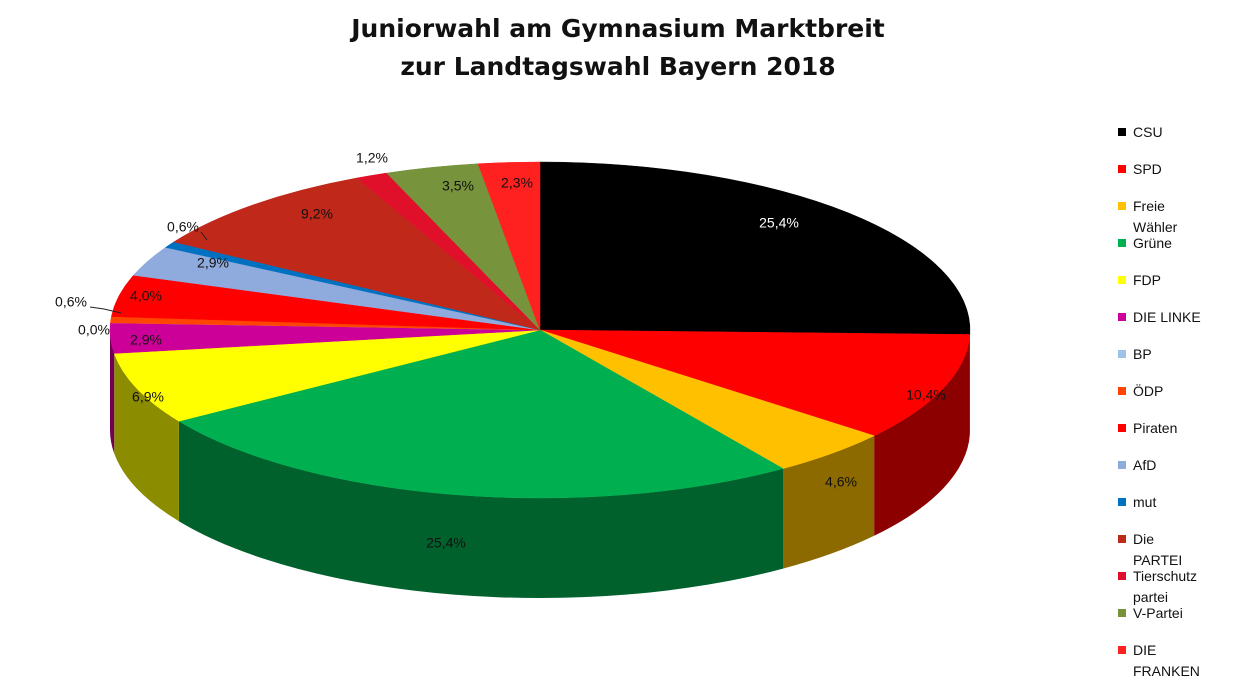  I want to click on data-label-4: 6,9%, so click(148, 397).